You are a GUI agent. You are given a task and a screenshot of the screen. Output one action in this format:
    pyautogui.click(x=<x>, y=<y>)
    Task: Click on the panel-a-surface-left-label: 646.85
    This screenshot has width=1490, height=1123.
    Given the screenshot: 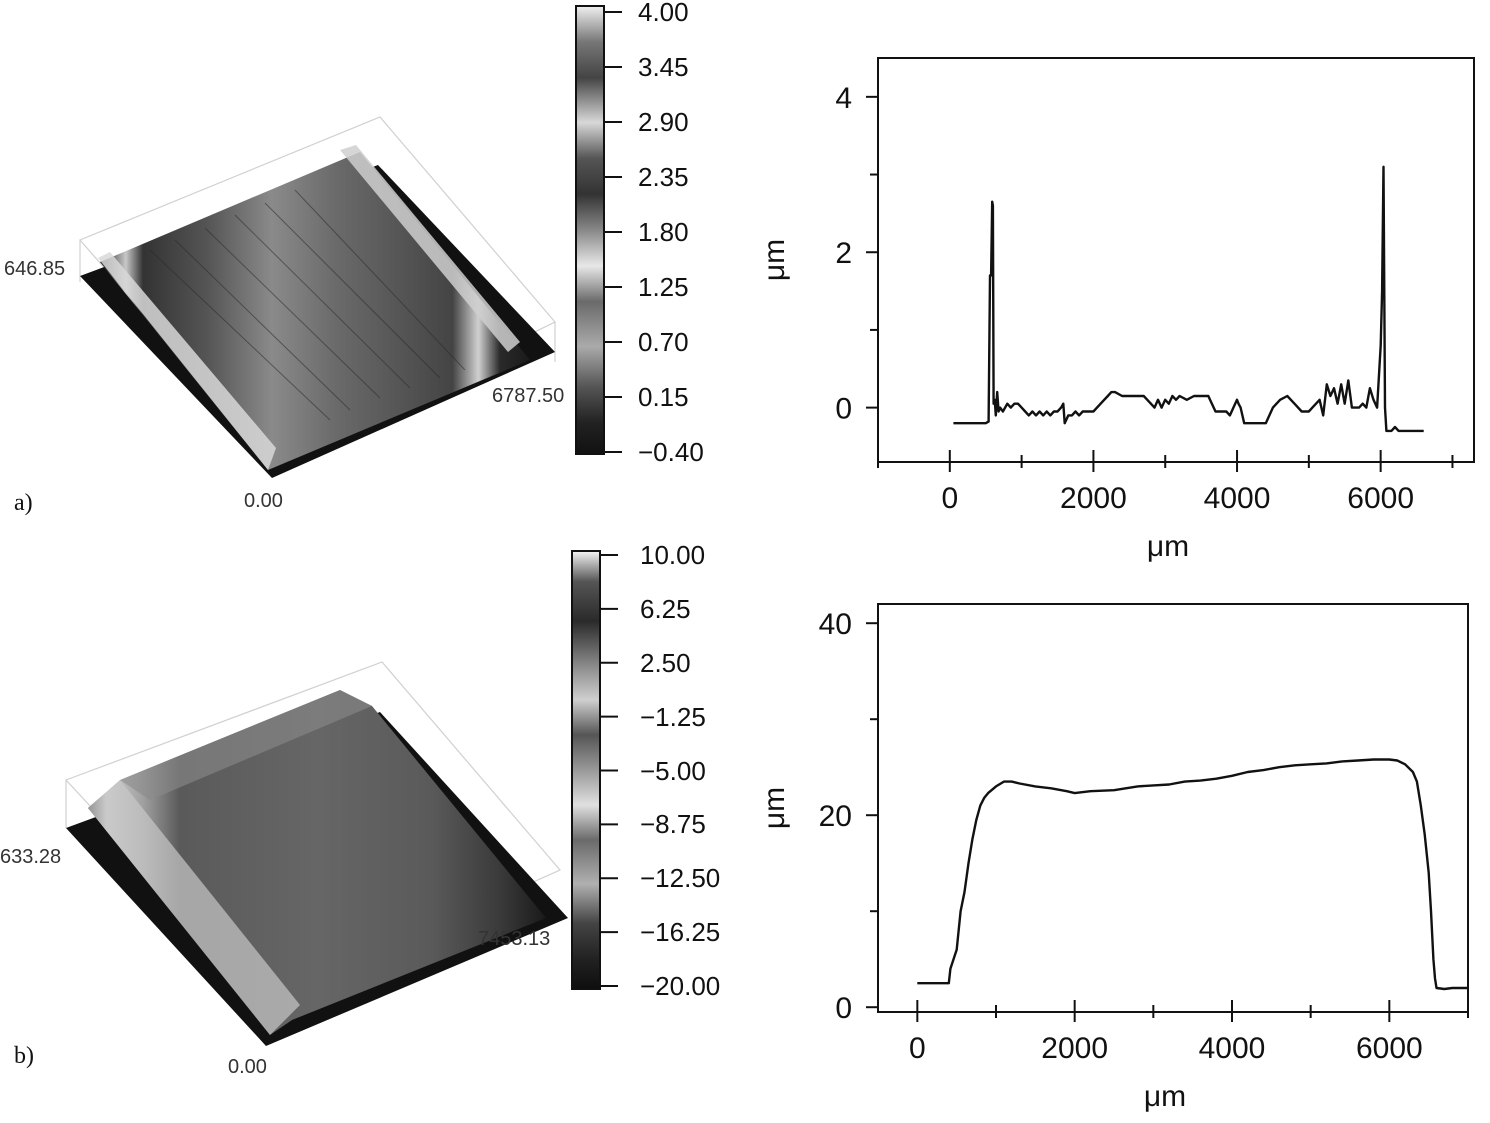 What is the action you would take?
    pyautogui.click(x=35, y=269)
    